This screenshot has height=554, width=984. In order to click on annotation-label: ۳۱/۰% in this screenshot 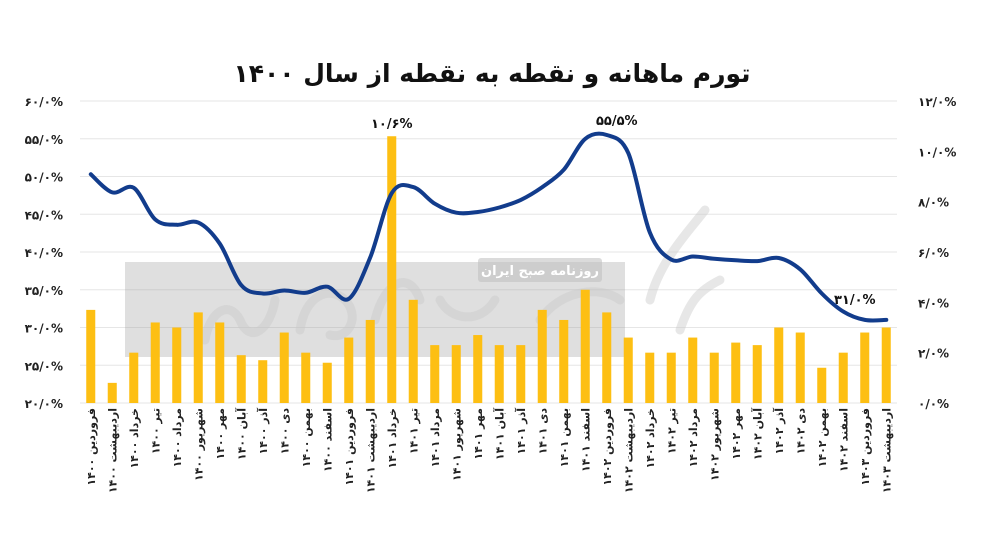, I will do `click(855, 300)`.